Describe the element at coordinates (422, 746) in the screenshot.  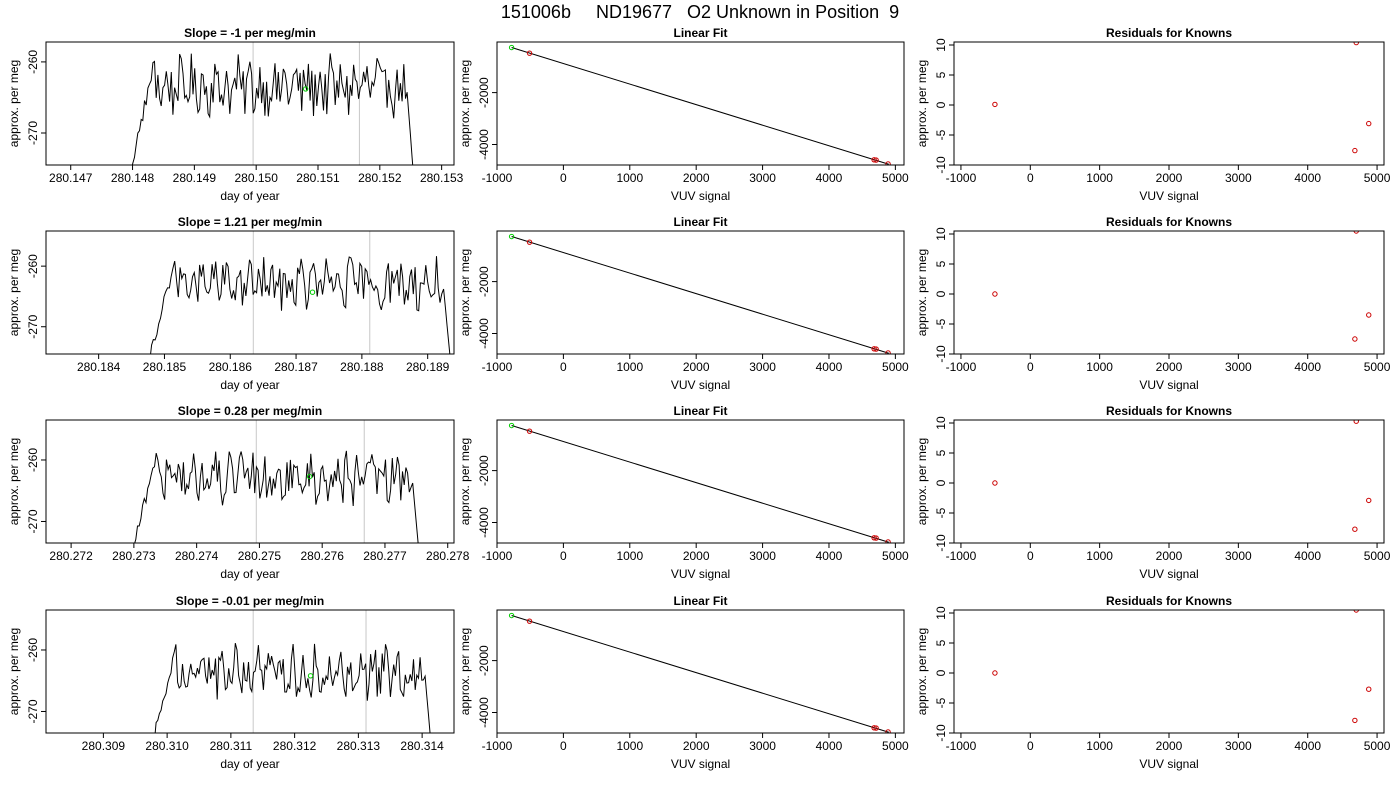
I see `x-tick-label: 280.314` at that location.